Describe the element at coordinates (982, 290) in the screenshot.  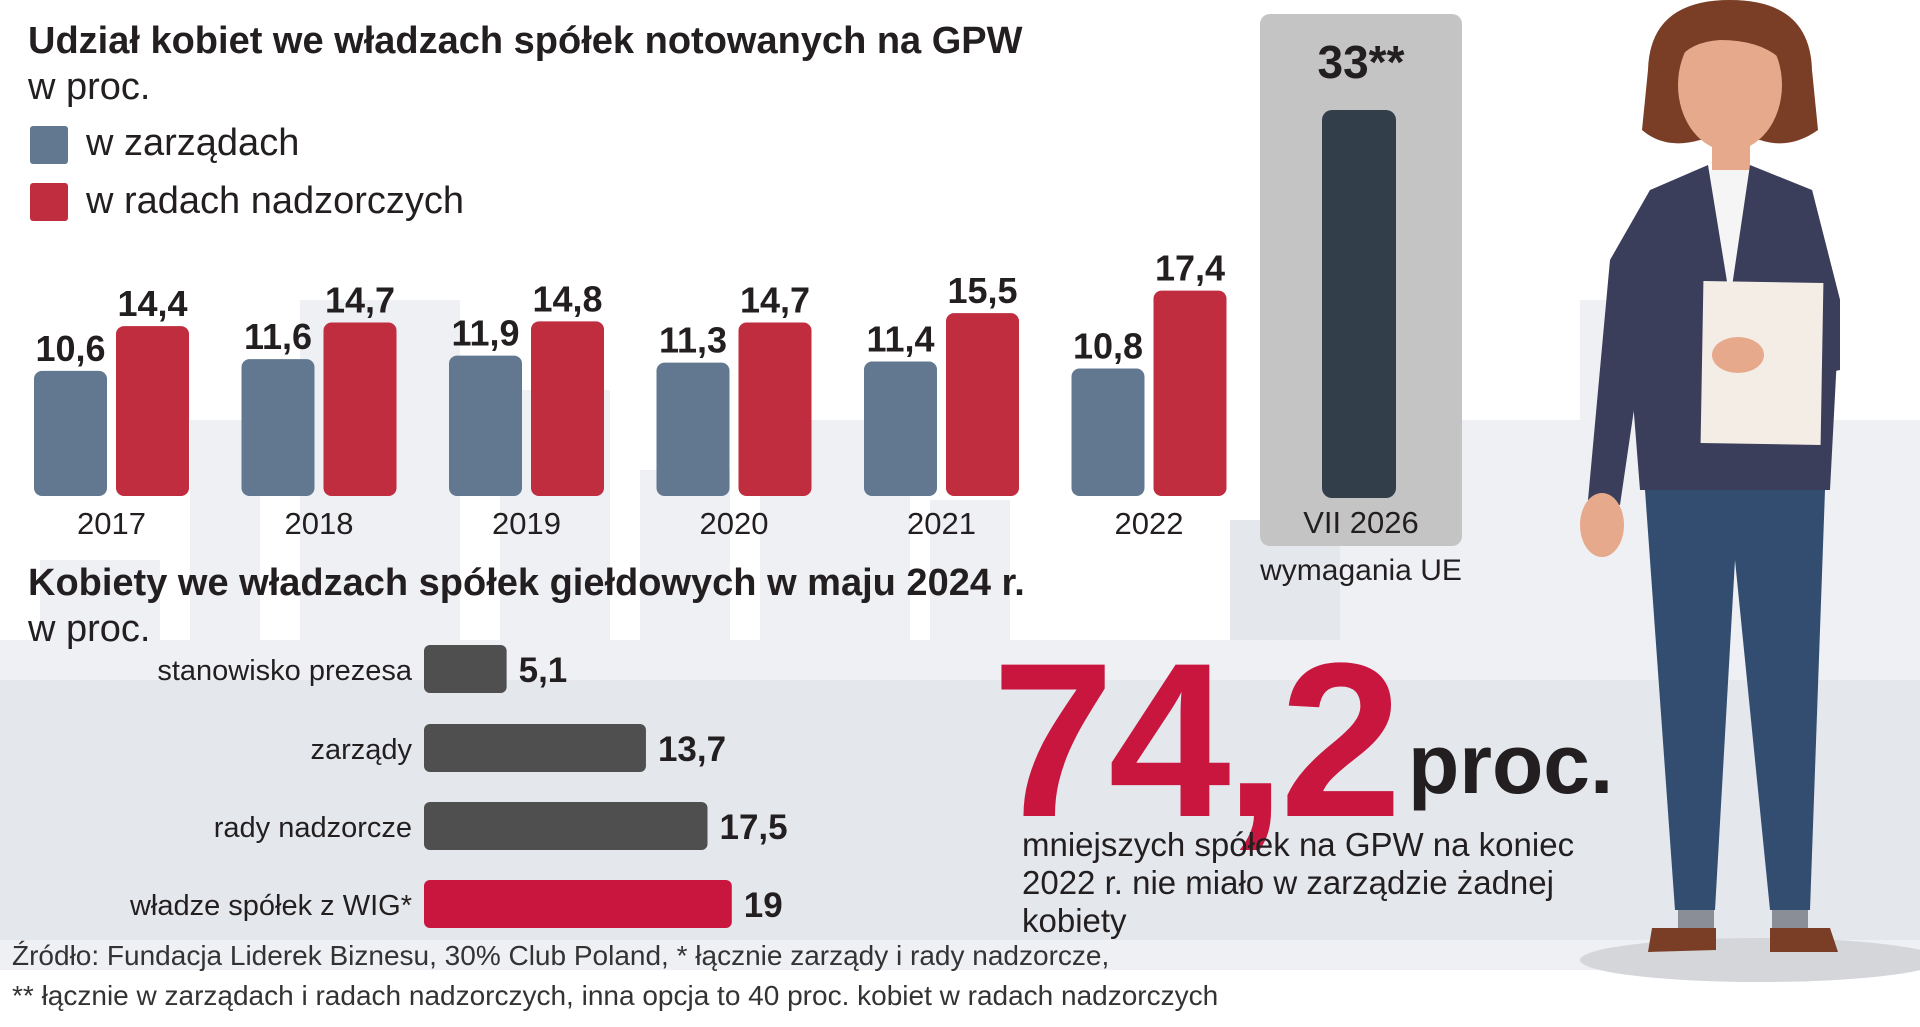
I see `data-label-rady-2021: 15,5` at that location.